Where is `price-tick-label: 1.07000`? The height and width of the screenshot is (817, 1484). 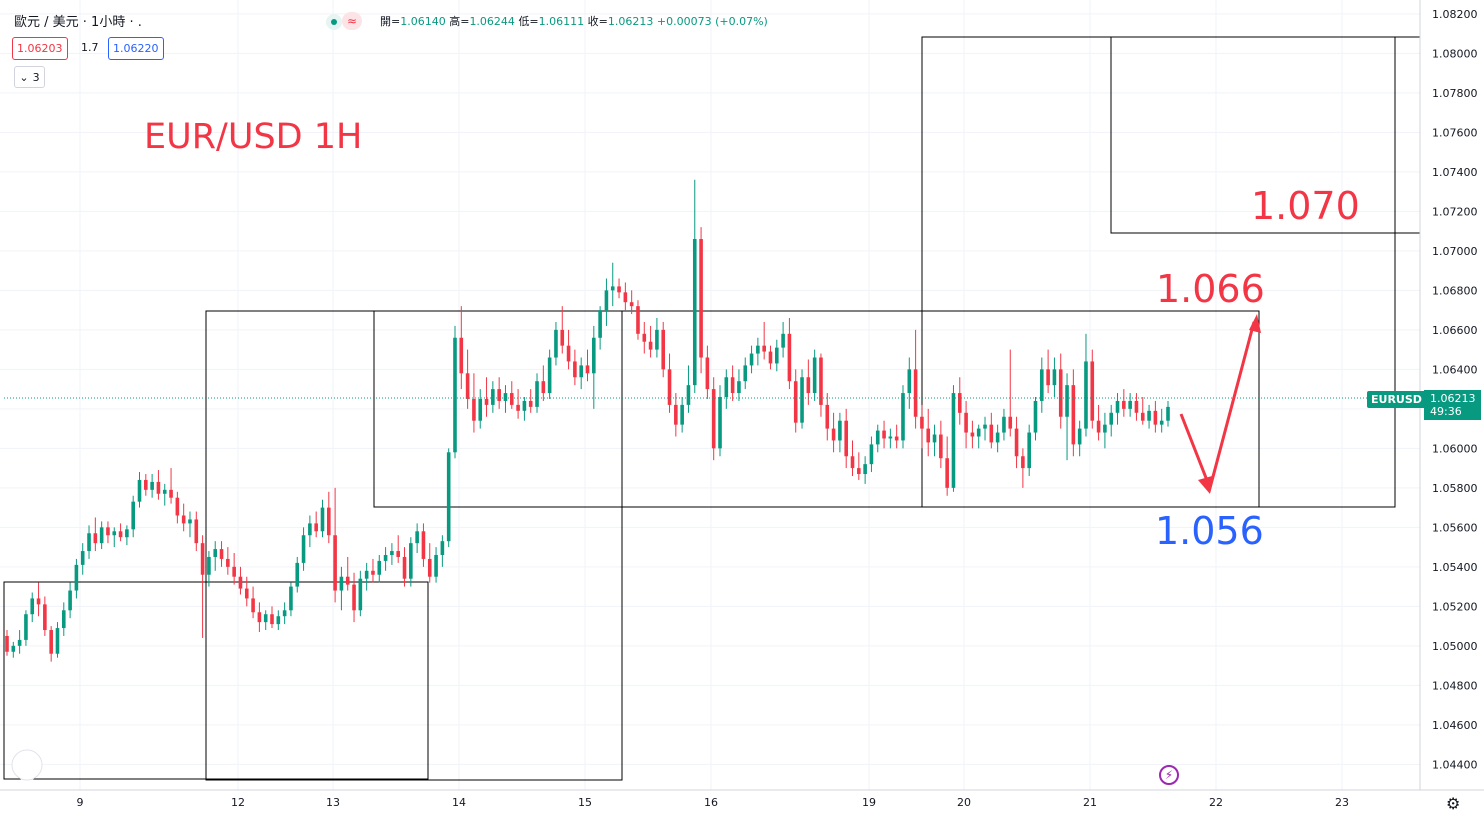
price-tick-label: 1.07000 is located at coordinates (1455, 251).